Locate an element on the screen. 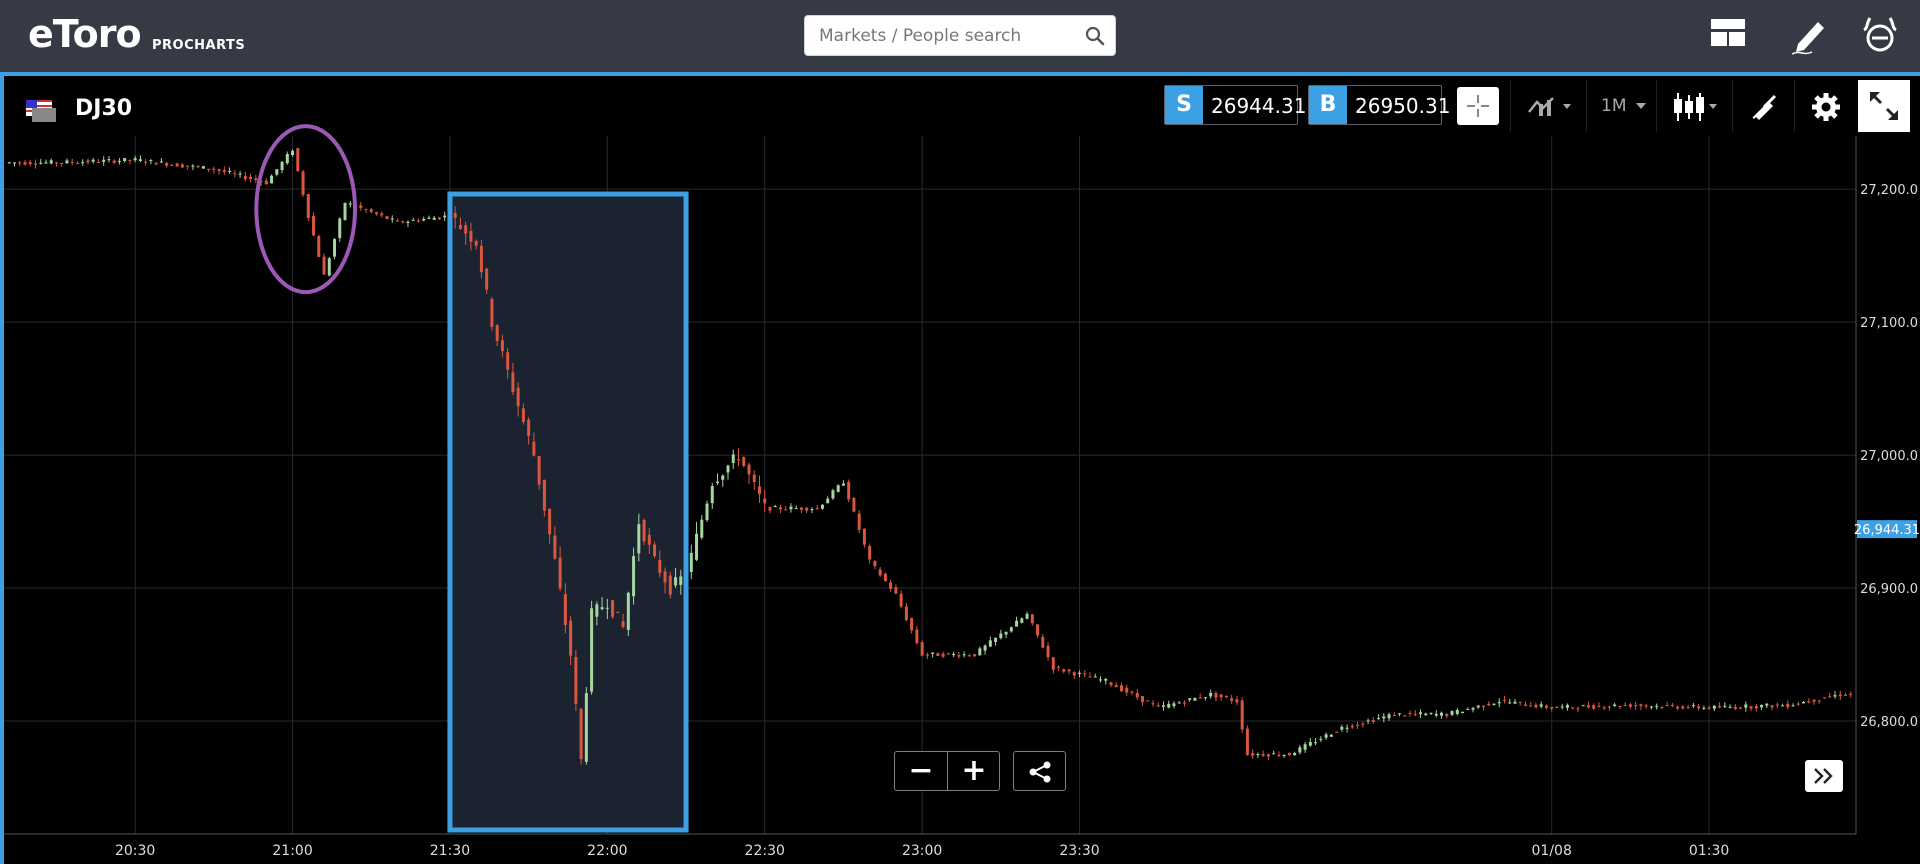  buy-price-button: B 26950.31 is located at coordinates (1379, 105).